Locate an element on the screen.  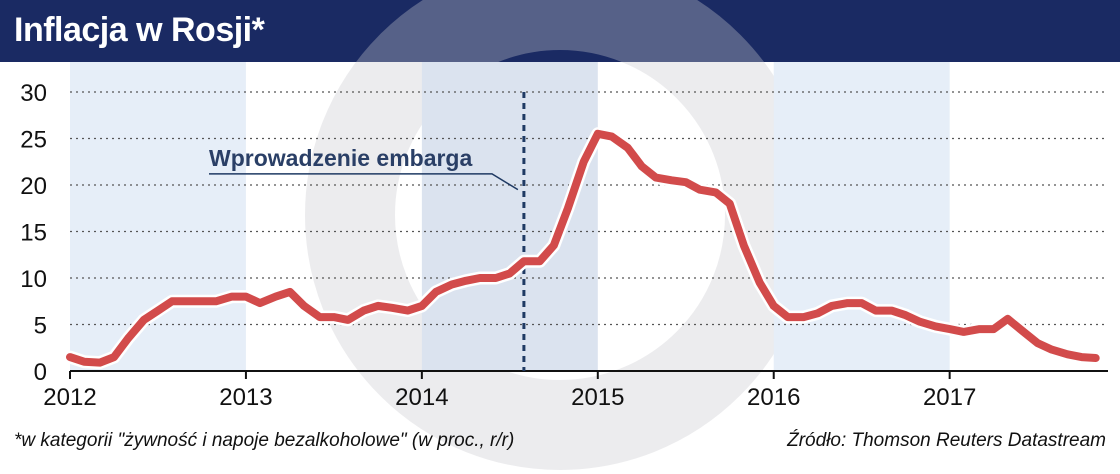
x-tick-label-2013: 2013 is located at coordinates (245, 397).